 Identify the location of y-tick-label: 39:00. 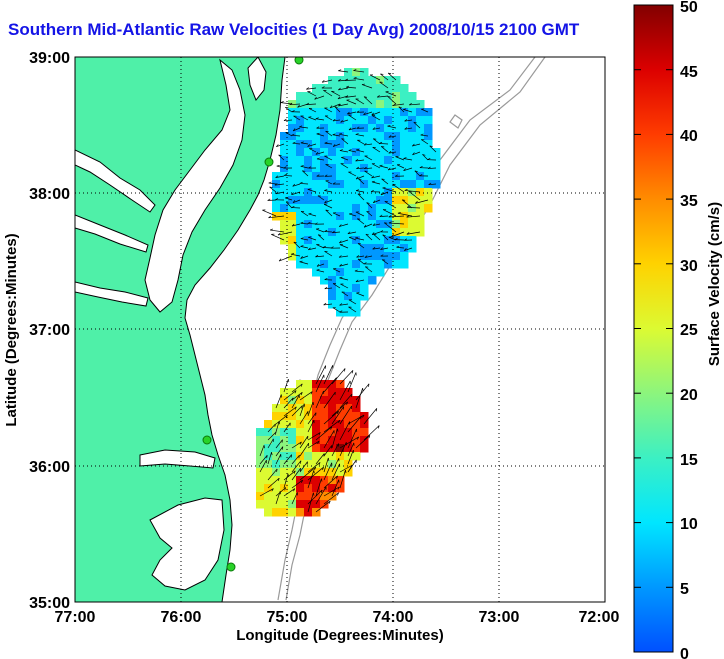
(49, 58).